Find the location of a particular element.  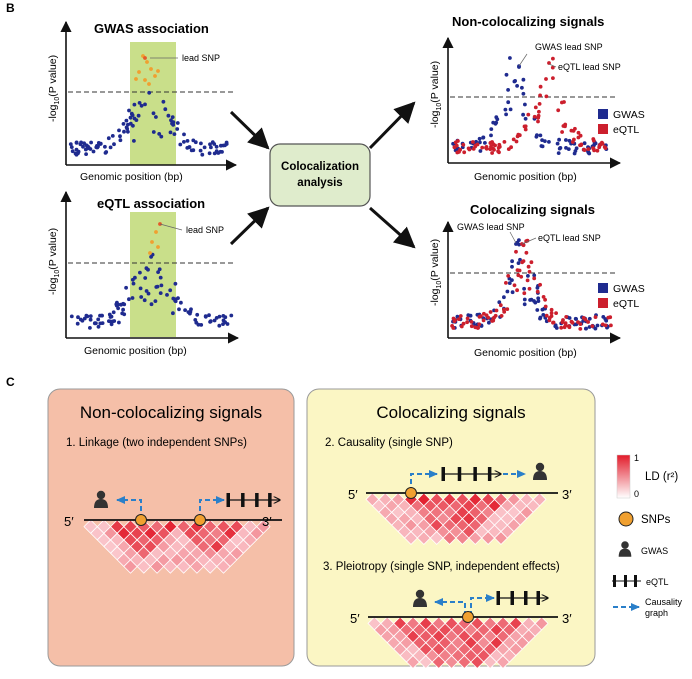

causality-arrows is located at coordinates (187, 508).